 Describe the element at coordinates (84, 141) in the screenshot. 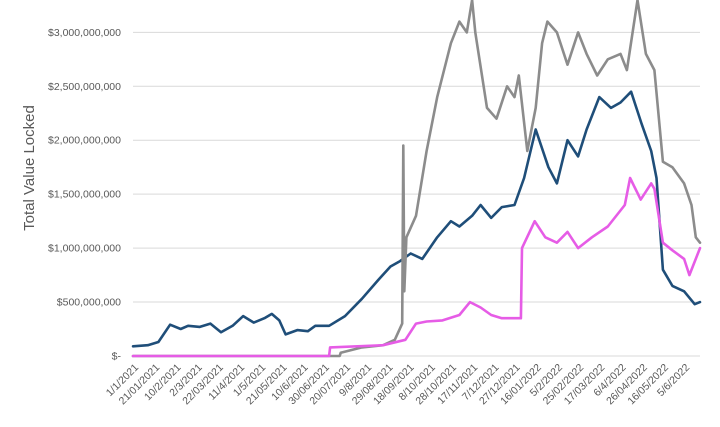

I see `y-tick-label: $2,000,000,000` at that location.